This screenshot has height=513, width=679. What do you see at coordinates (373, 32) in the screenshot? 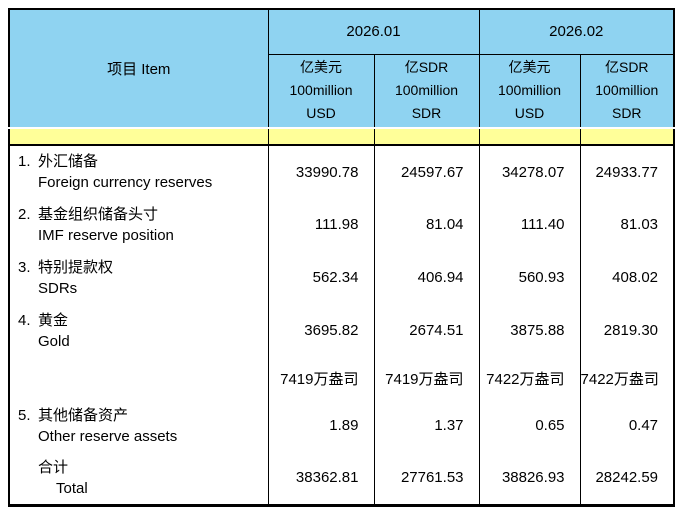
I see `month-header-2026-01: 2026.01` at bounding box center [373, 32].